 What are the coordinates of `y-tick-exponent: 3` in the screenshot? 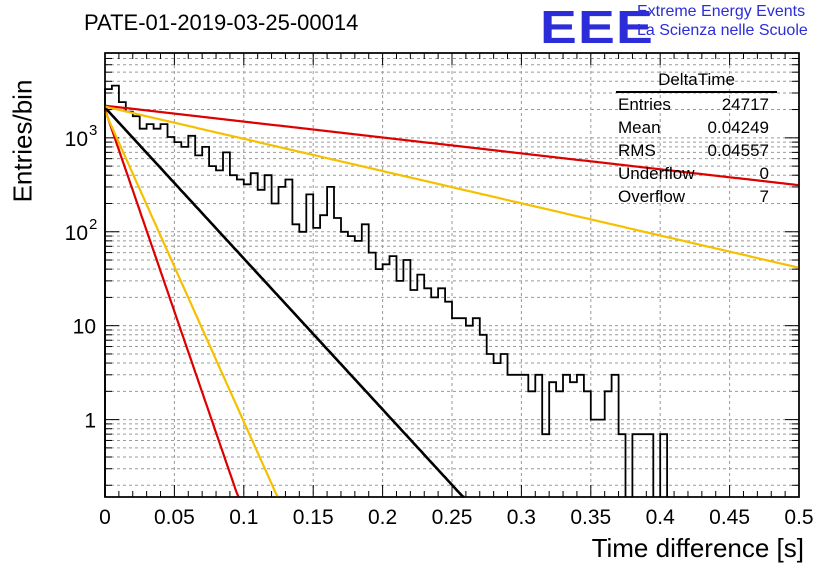 It's located at (93, 130).